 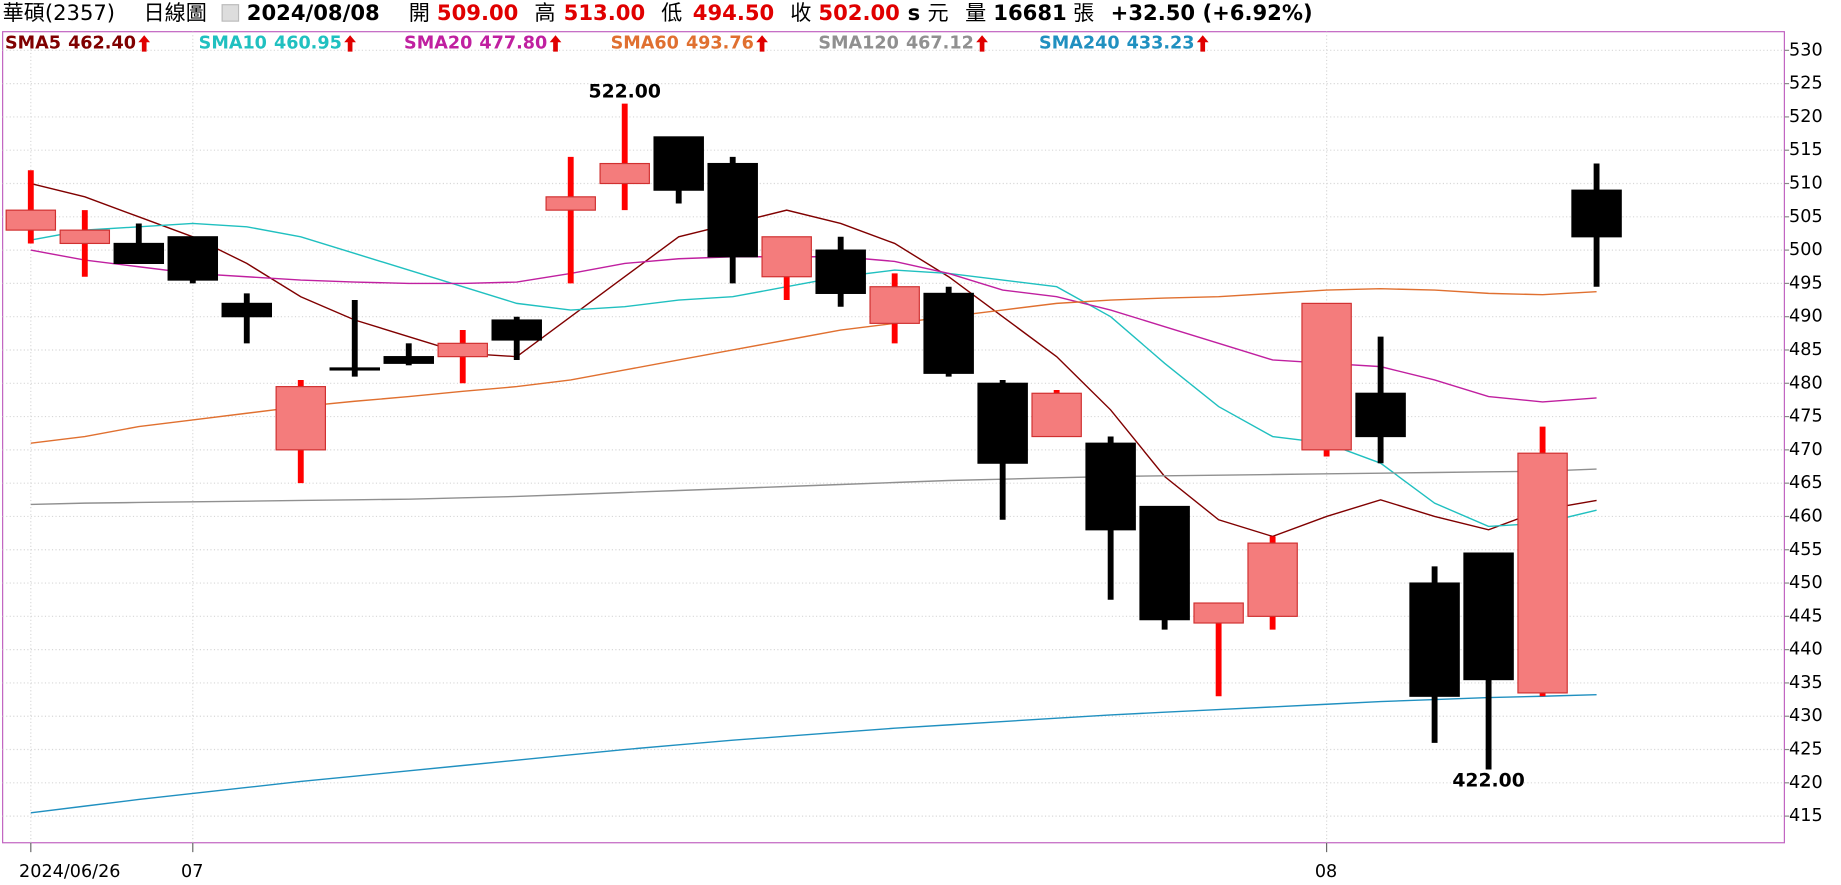 What do you see at coordinates (858, 12) in the screenshot?
I see `close: 502.00` at bounding box center [858, 12].